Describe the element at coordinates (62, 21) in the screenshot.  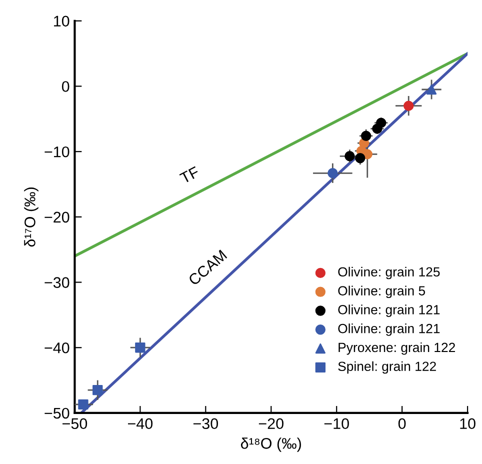
I see `y-tick-label: 10` at that location.